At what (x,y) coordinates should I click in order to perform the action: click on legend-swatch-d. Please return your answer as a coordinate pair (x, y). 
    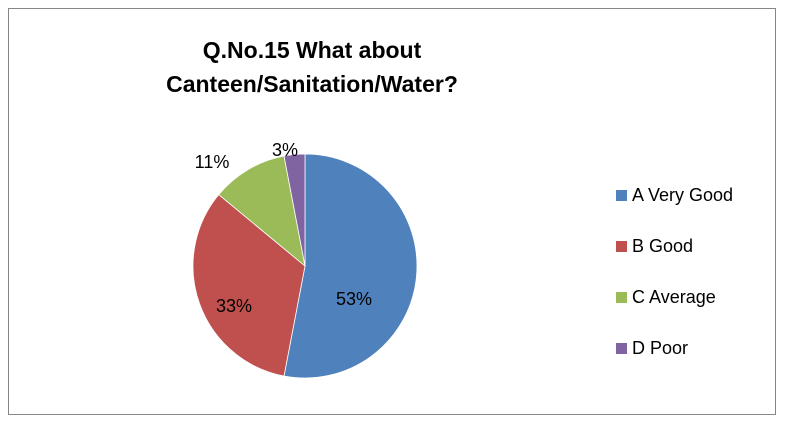
    Looking at the image, I should click on (621, 348).